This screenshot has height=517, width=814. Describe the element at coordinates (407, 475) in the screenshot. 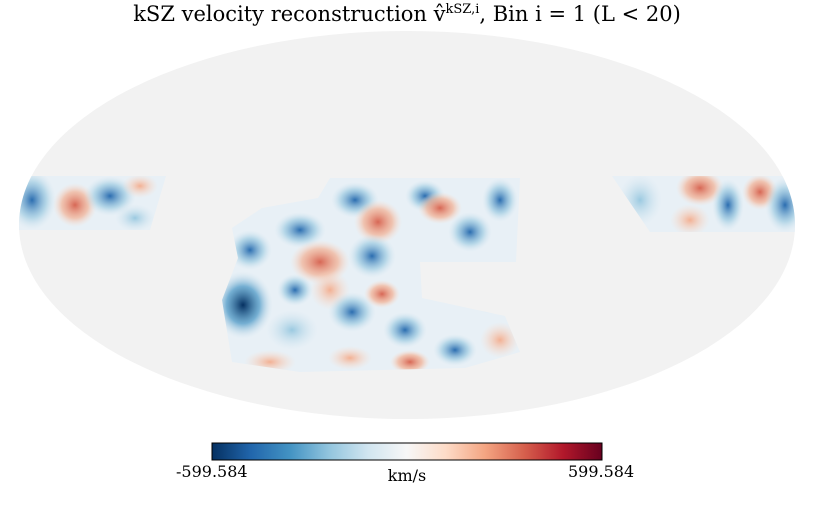

I see `colorbar-unit-label: km/s` at that location.